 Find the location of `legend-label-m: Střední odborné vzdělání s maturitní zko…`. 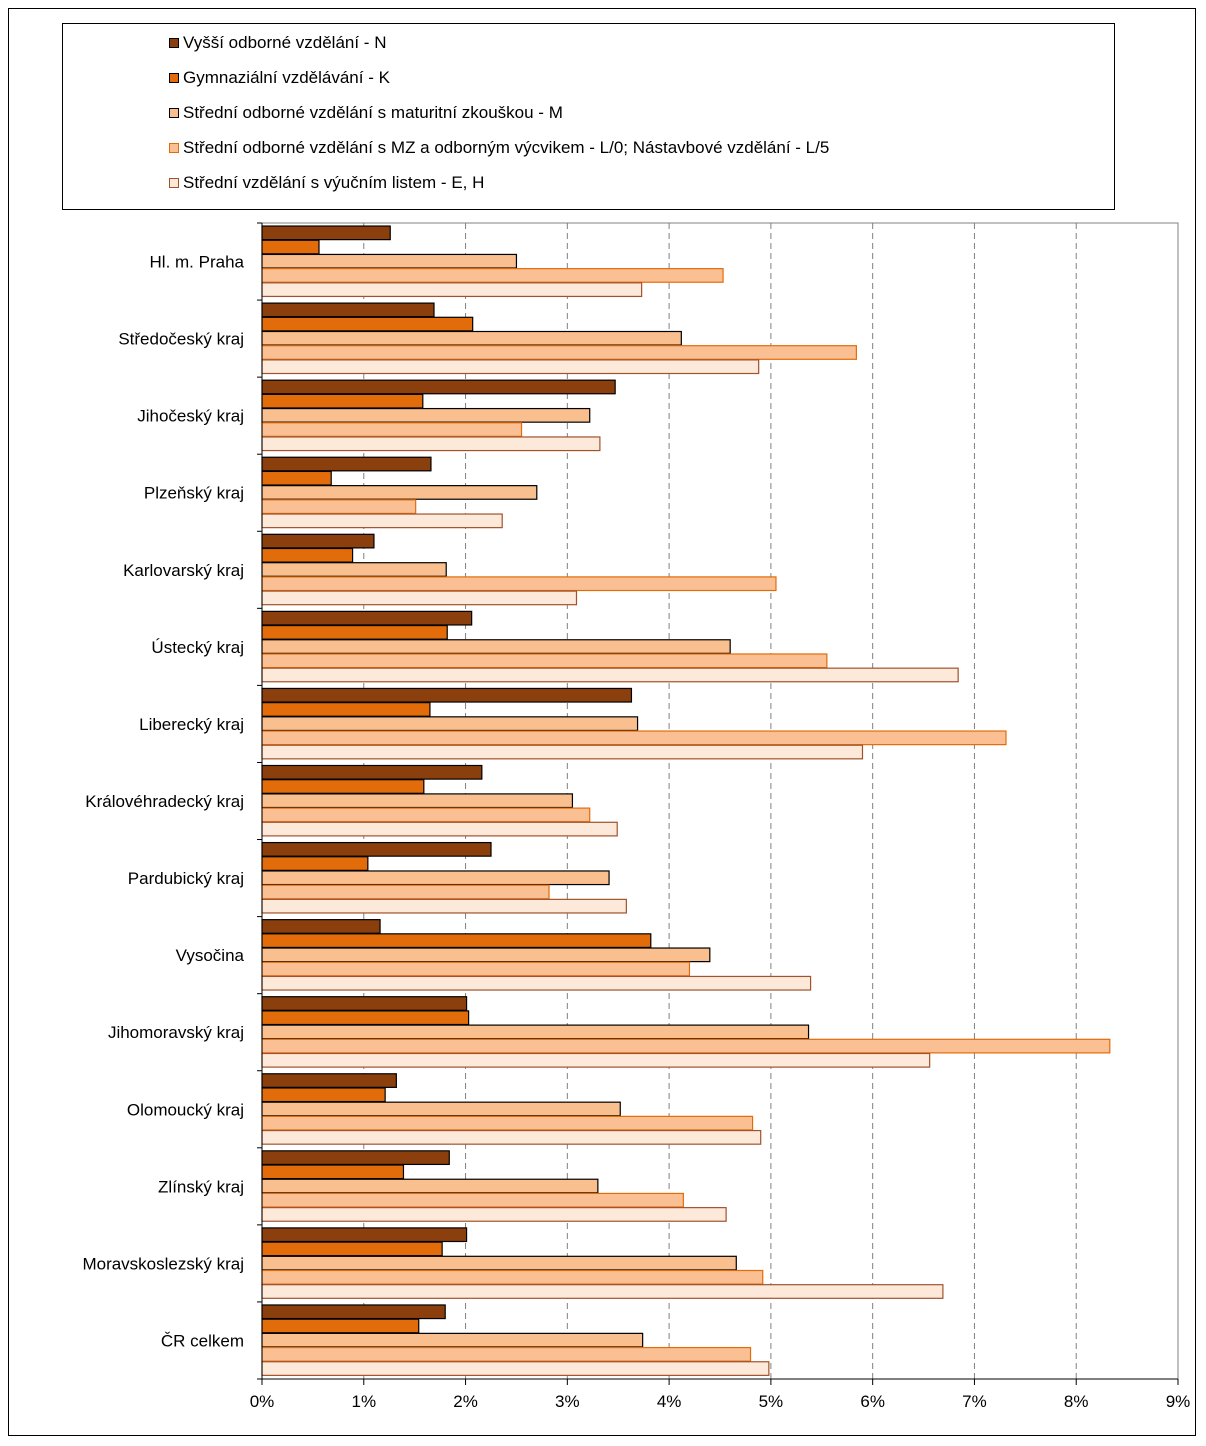

legend-label-m: Střední odborné vzdělání s maturitní zko… is located at coordinates (373, 112).